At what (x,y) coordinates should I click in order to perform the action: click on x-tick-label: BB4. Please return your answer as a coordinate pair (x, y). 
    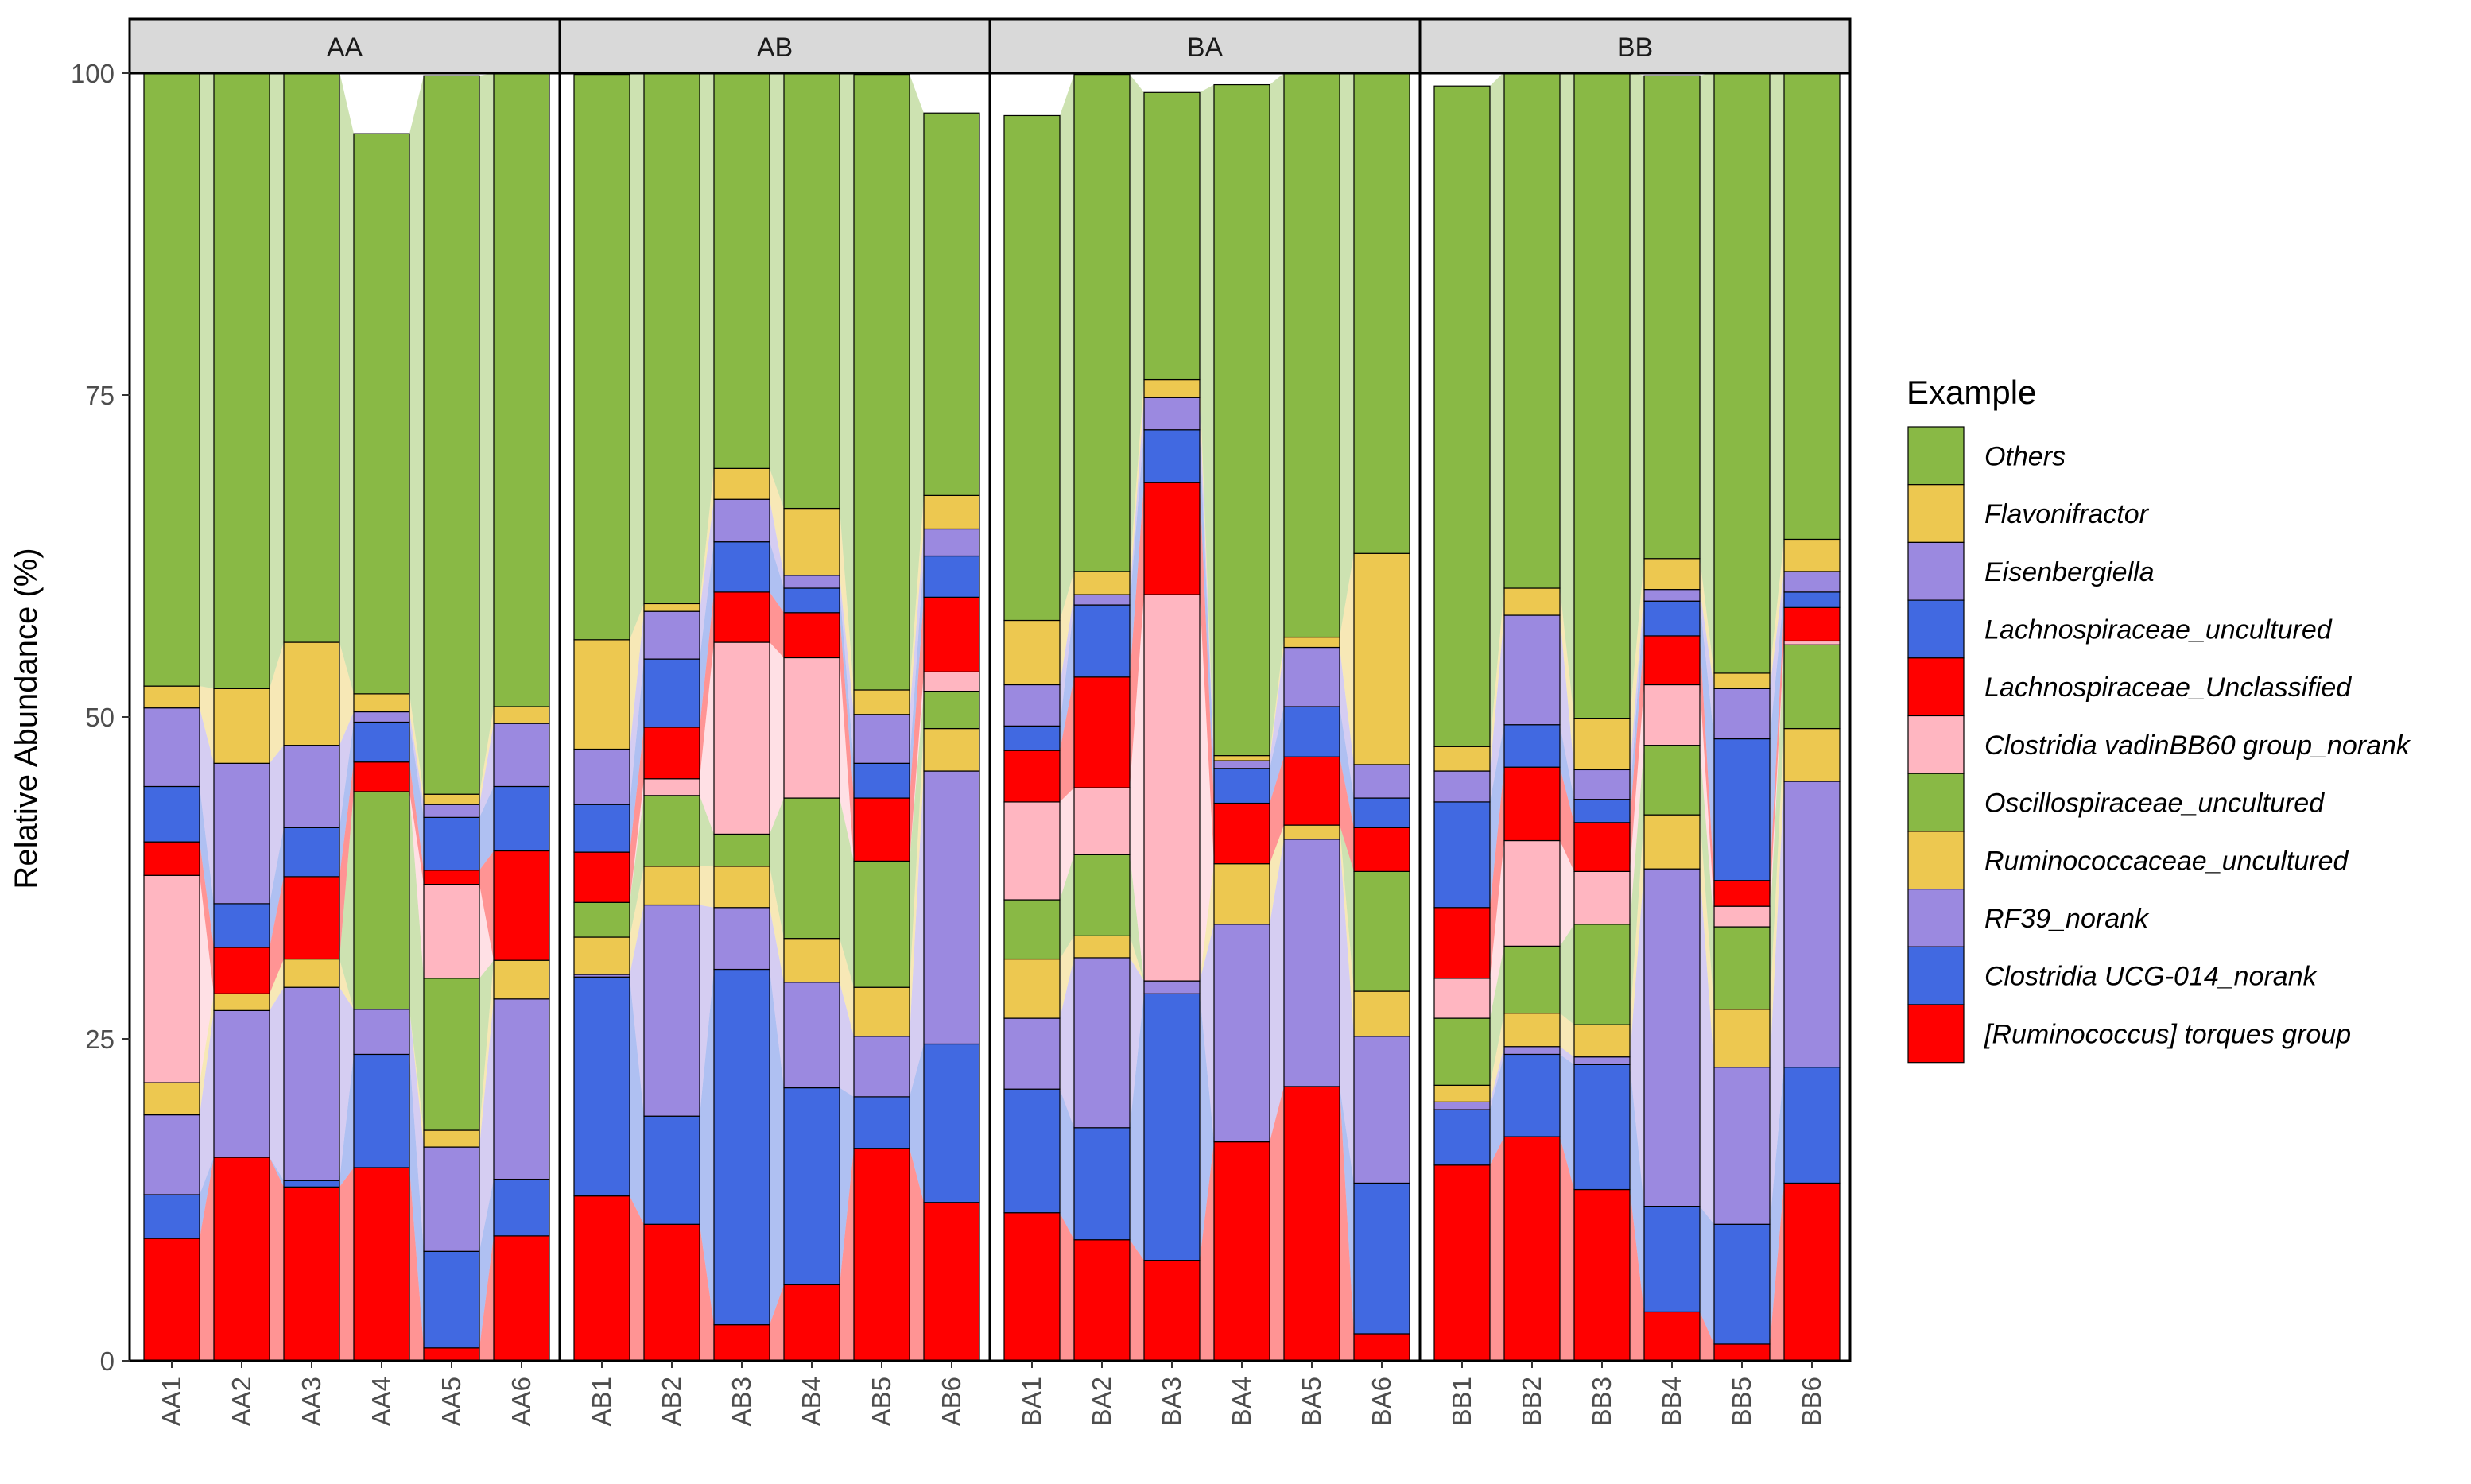
    Looking at the image, I should click on (1671, 1401).